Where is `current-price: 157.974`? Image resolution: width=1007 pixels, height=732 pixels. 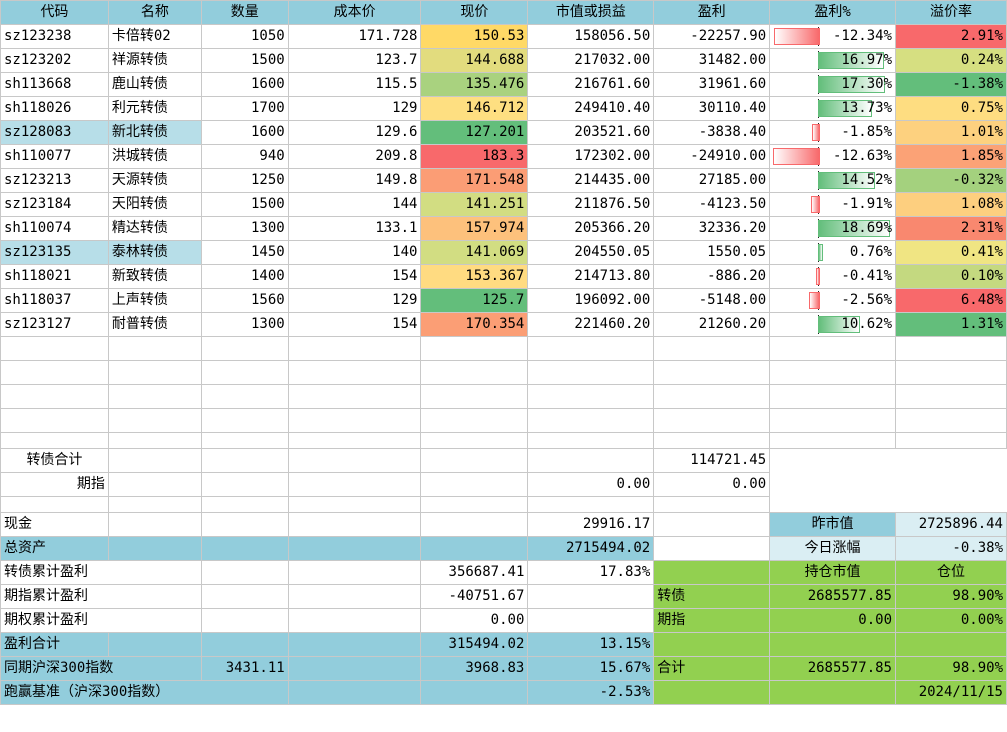 current-price: 157.974 is located at coordinates (474, 228).